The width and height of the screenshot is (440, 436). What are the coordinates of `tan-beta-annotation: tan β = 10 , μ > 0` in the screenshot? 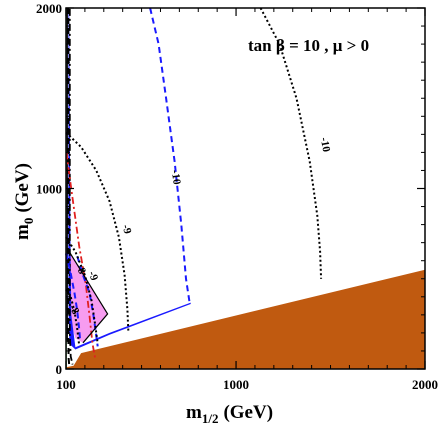 It's located at (308, 45).